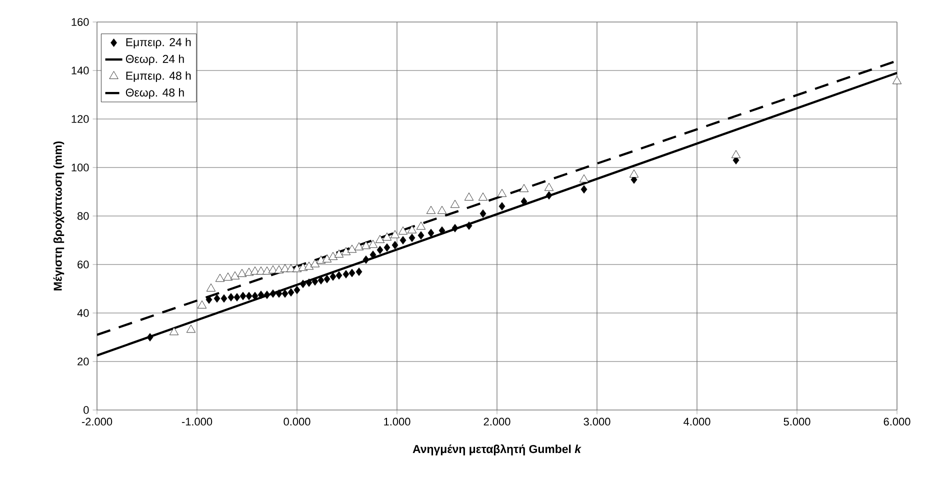 The width and height of the screenshot is (928, 498). Describe the element at coordinates (80, 119) in the screenshot. I see `y-tick-label: 120` at that location.